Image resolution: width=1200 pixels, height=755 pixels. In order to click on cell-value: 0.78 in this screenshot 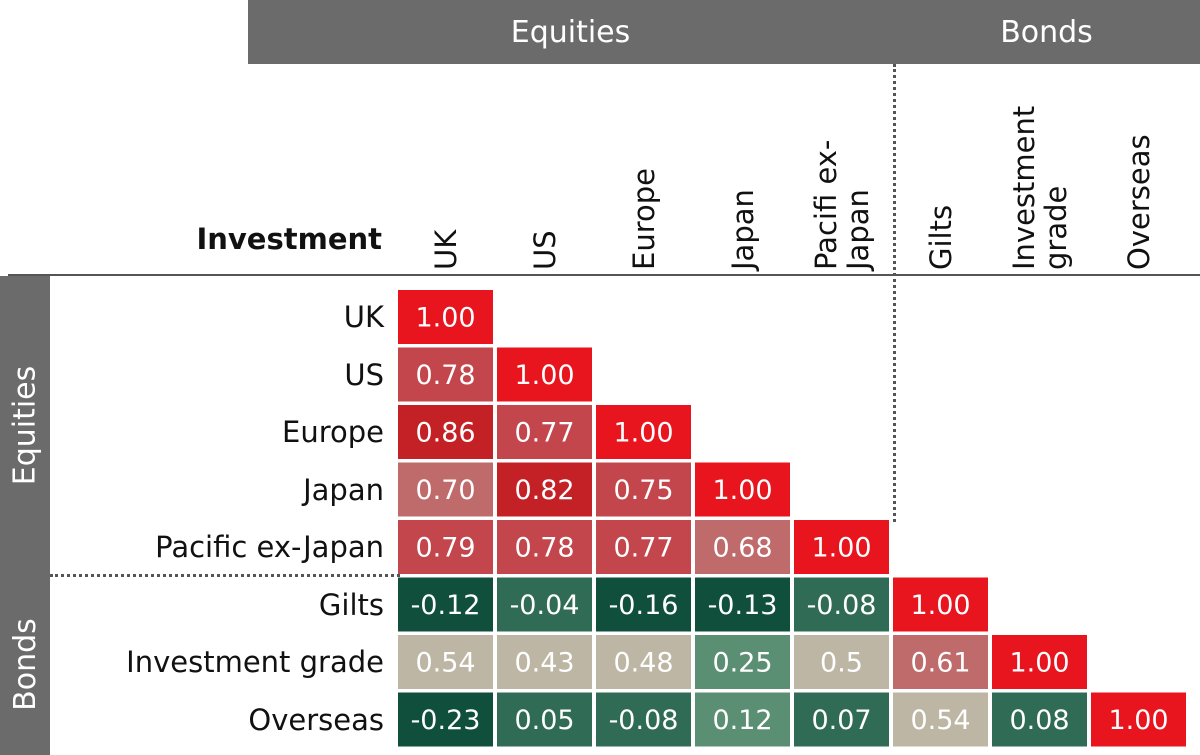, I will do `click(544, 548)`.